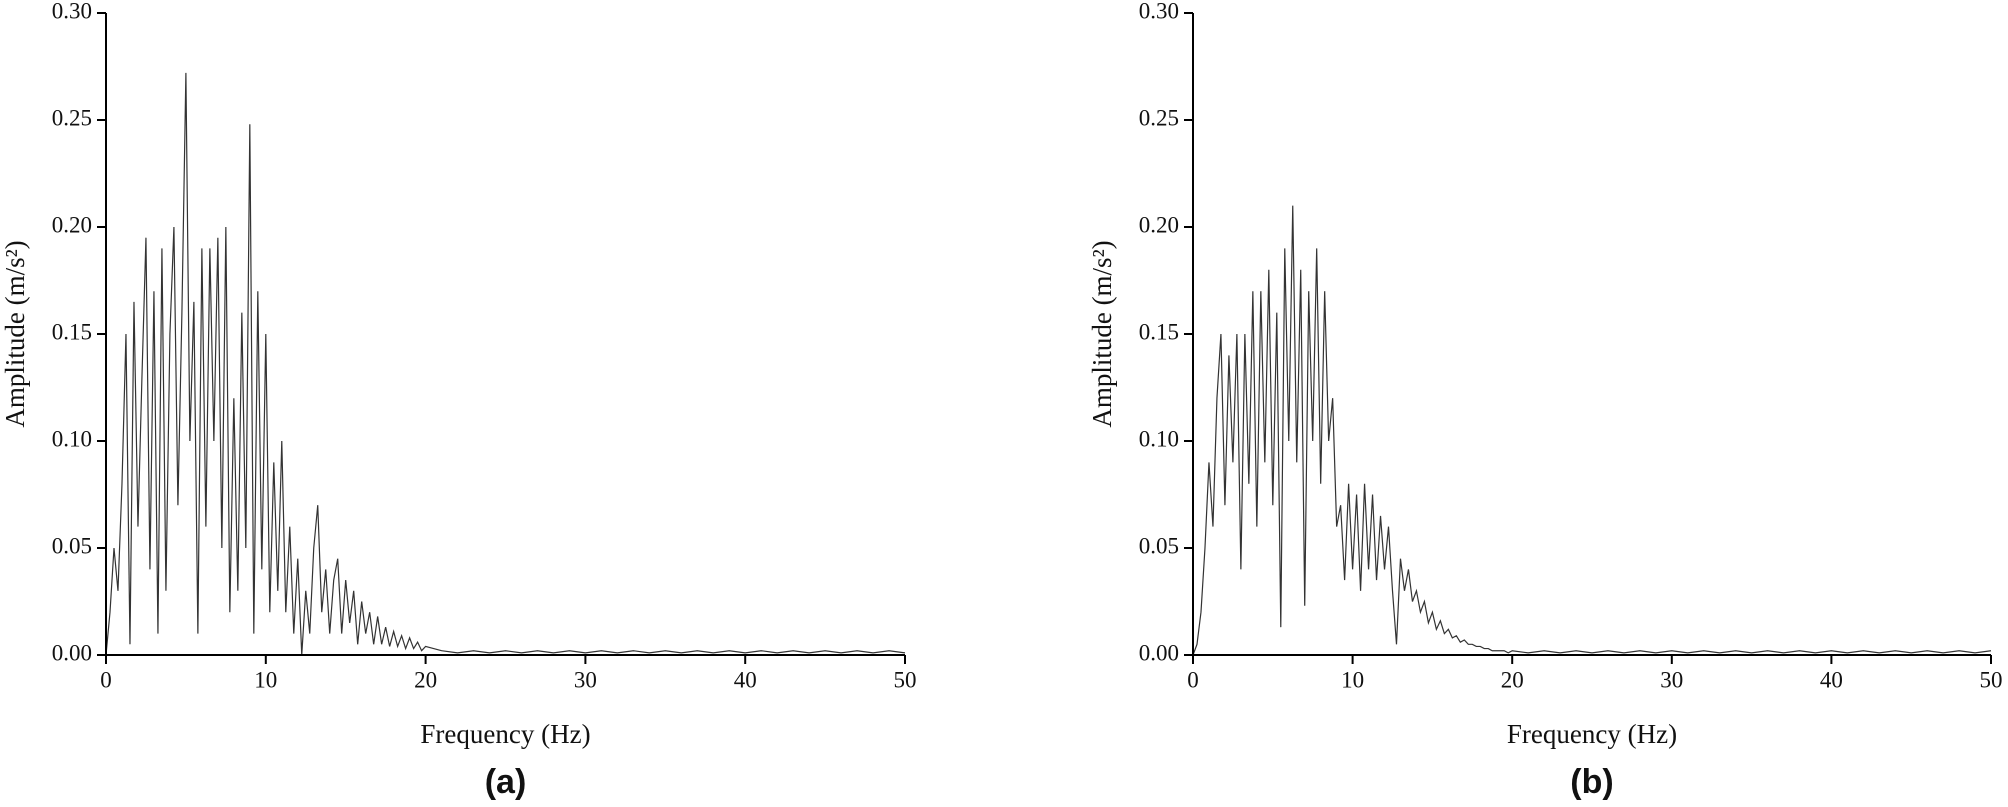 This screenshot has height=807, width=2008. What do you see at coordinates (506, 782) in the screenshot?
I see `panel-label: (a)` at bounding box center [506, 782].